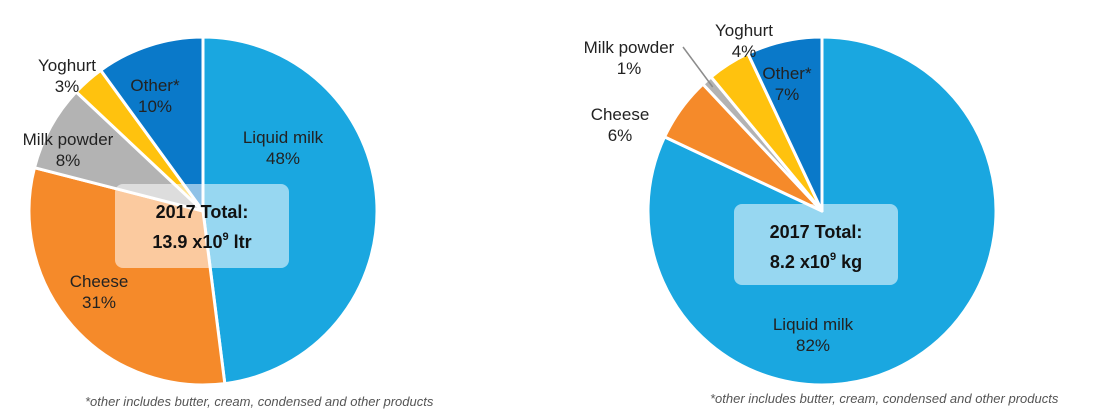 The height and width of the screenshot is (413, 1106). Describe the element at coordinates (813, 335) in the screenshot. I see `slice-label-liquid-milk: Liquid milk 82%` at that location.